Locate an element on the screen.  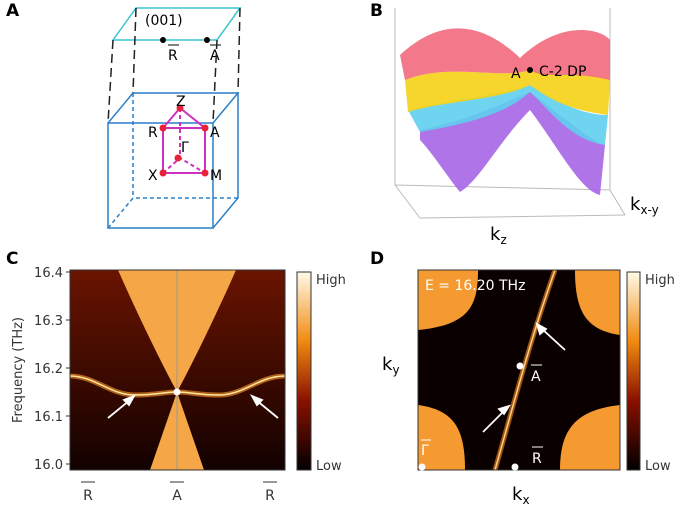
panel-label: C is located at coordinates (12, 259).